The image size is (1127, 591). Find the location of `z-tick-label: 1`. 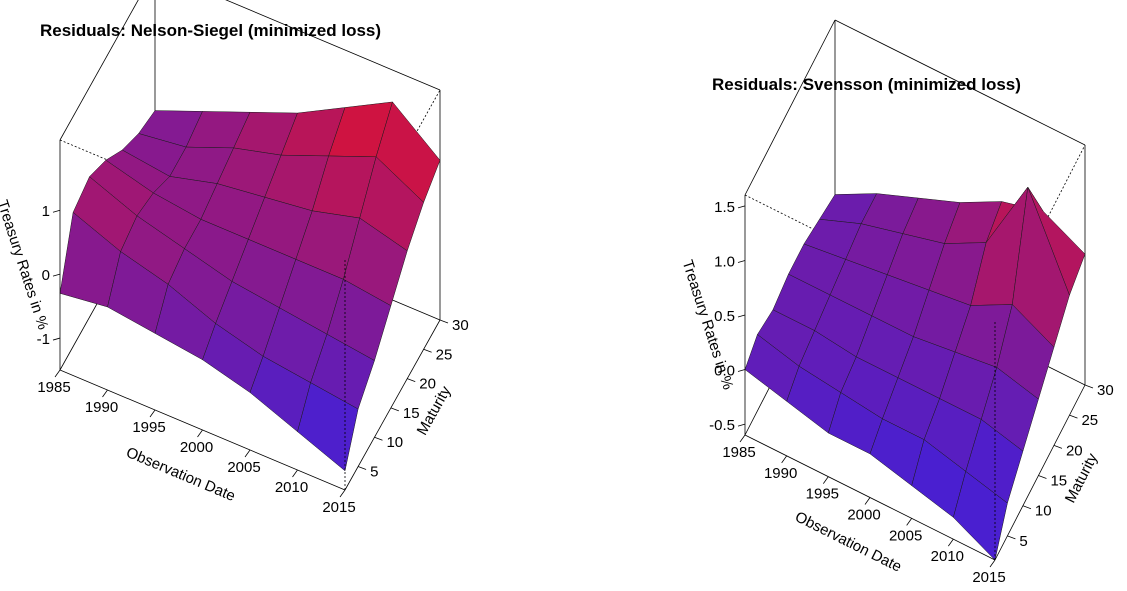

z-tick-label: 1 is located at coordinates (46, 211).